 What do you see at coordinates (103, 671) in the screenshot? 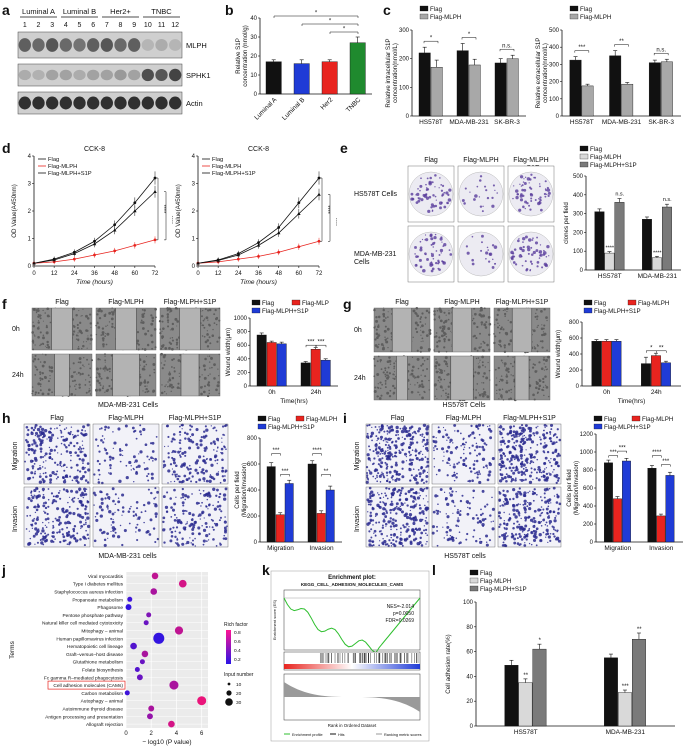
I see `term-label: Folate biosynthesis` at bounding box center [103, 671].